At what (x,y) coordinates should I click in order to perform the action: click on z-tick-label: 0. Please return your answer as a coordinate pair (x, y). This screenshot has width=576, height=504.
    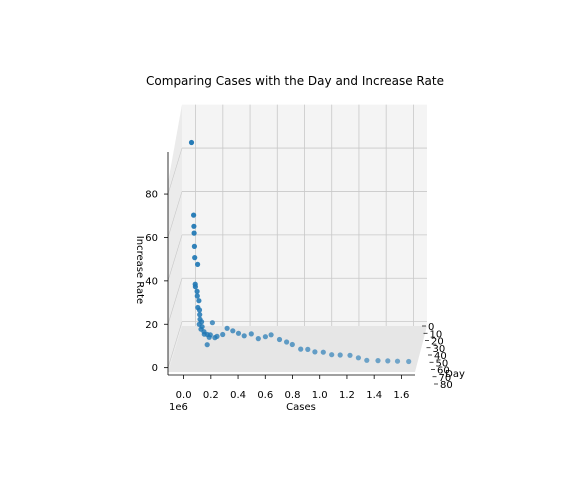
    Looking at the image, I should click on (155, 368).